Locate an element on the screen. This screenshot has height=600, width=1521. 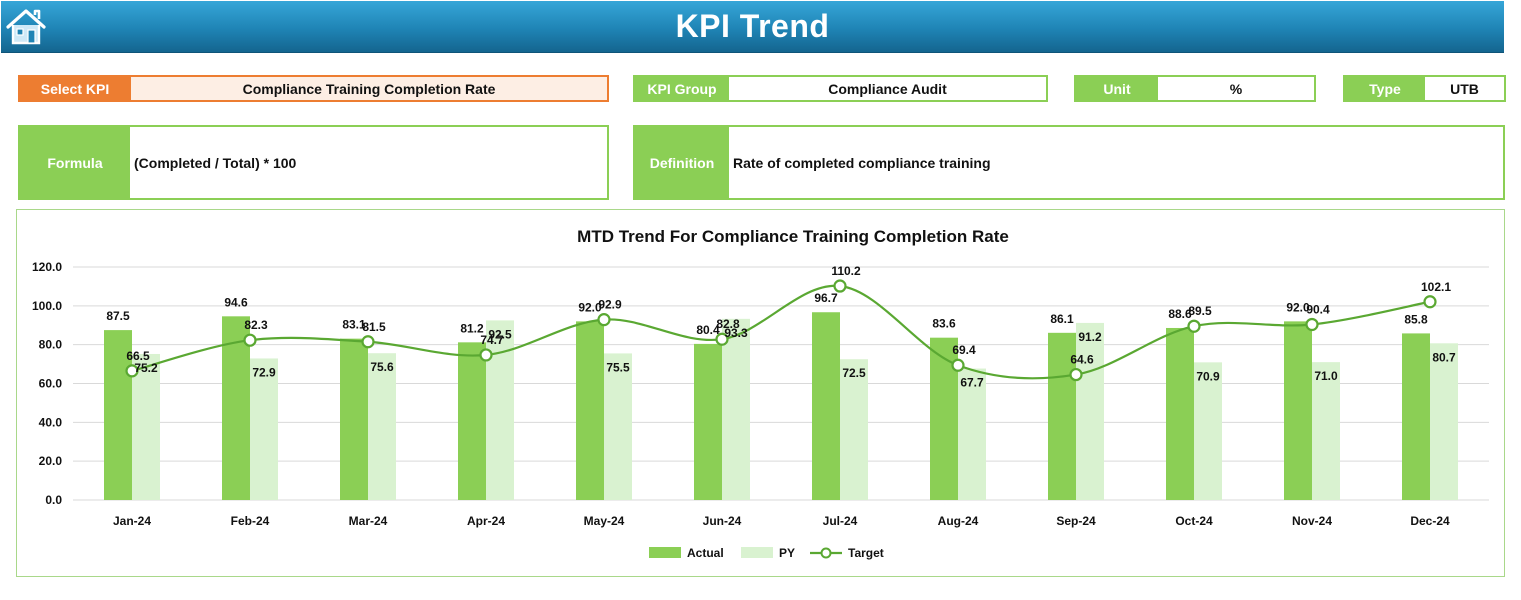
target-data-label: 82.8 is located at coordinates (728, 324).